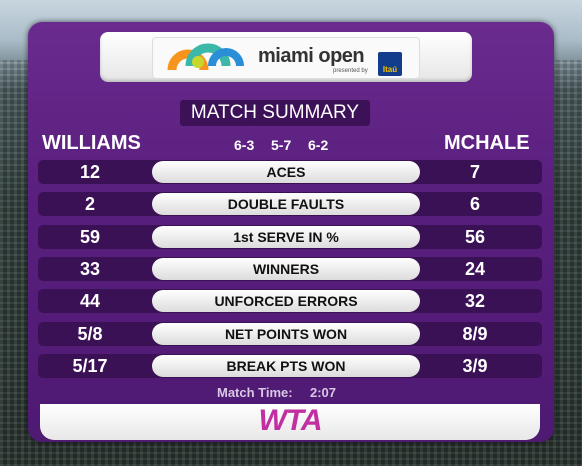 Image resolution: width=582 pixels, height=466 pixels. Describe the element at coordinates (286, 365) in the screenshot. I see `stat-label: BREAK PTS WON` at that location.